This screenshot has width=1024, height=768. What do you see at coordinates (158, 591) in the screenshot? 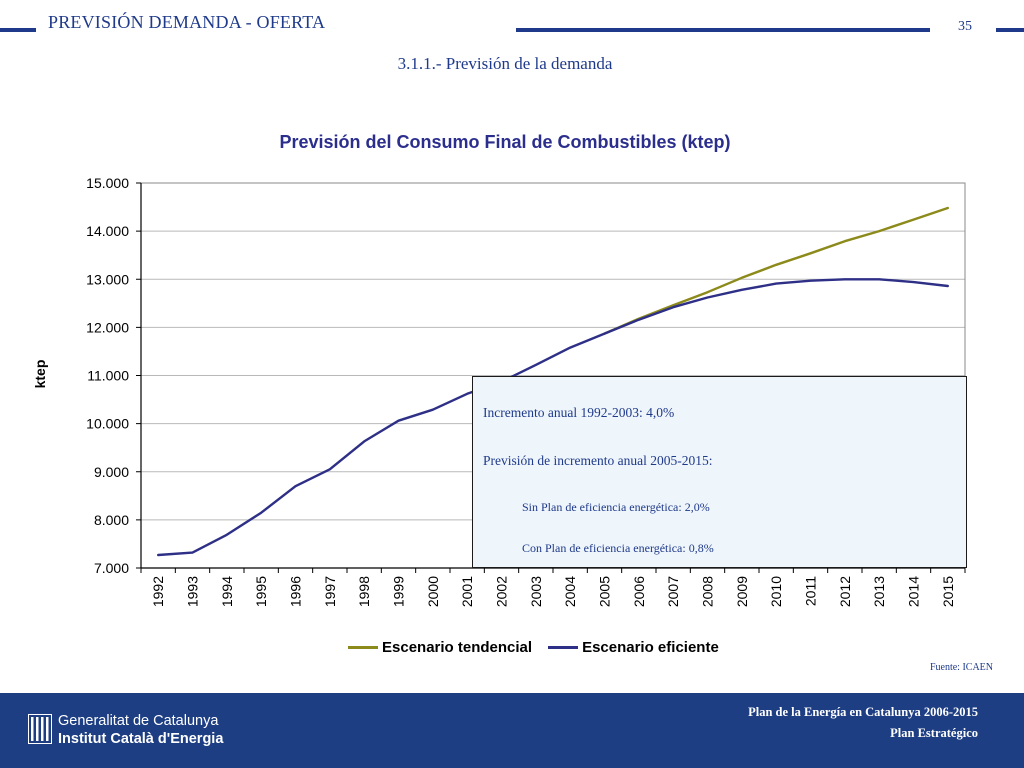
I see `x-tick-label: 1992` at bounding box center [158, 591].